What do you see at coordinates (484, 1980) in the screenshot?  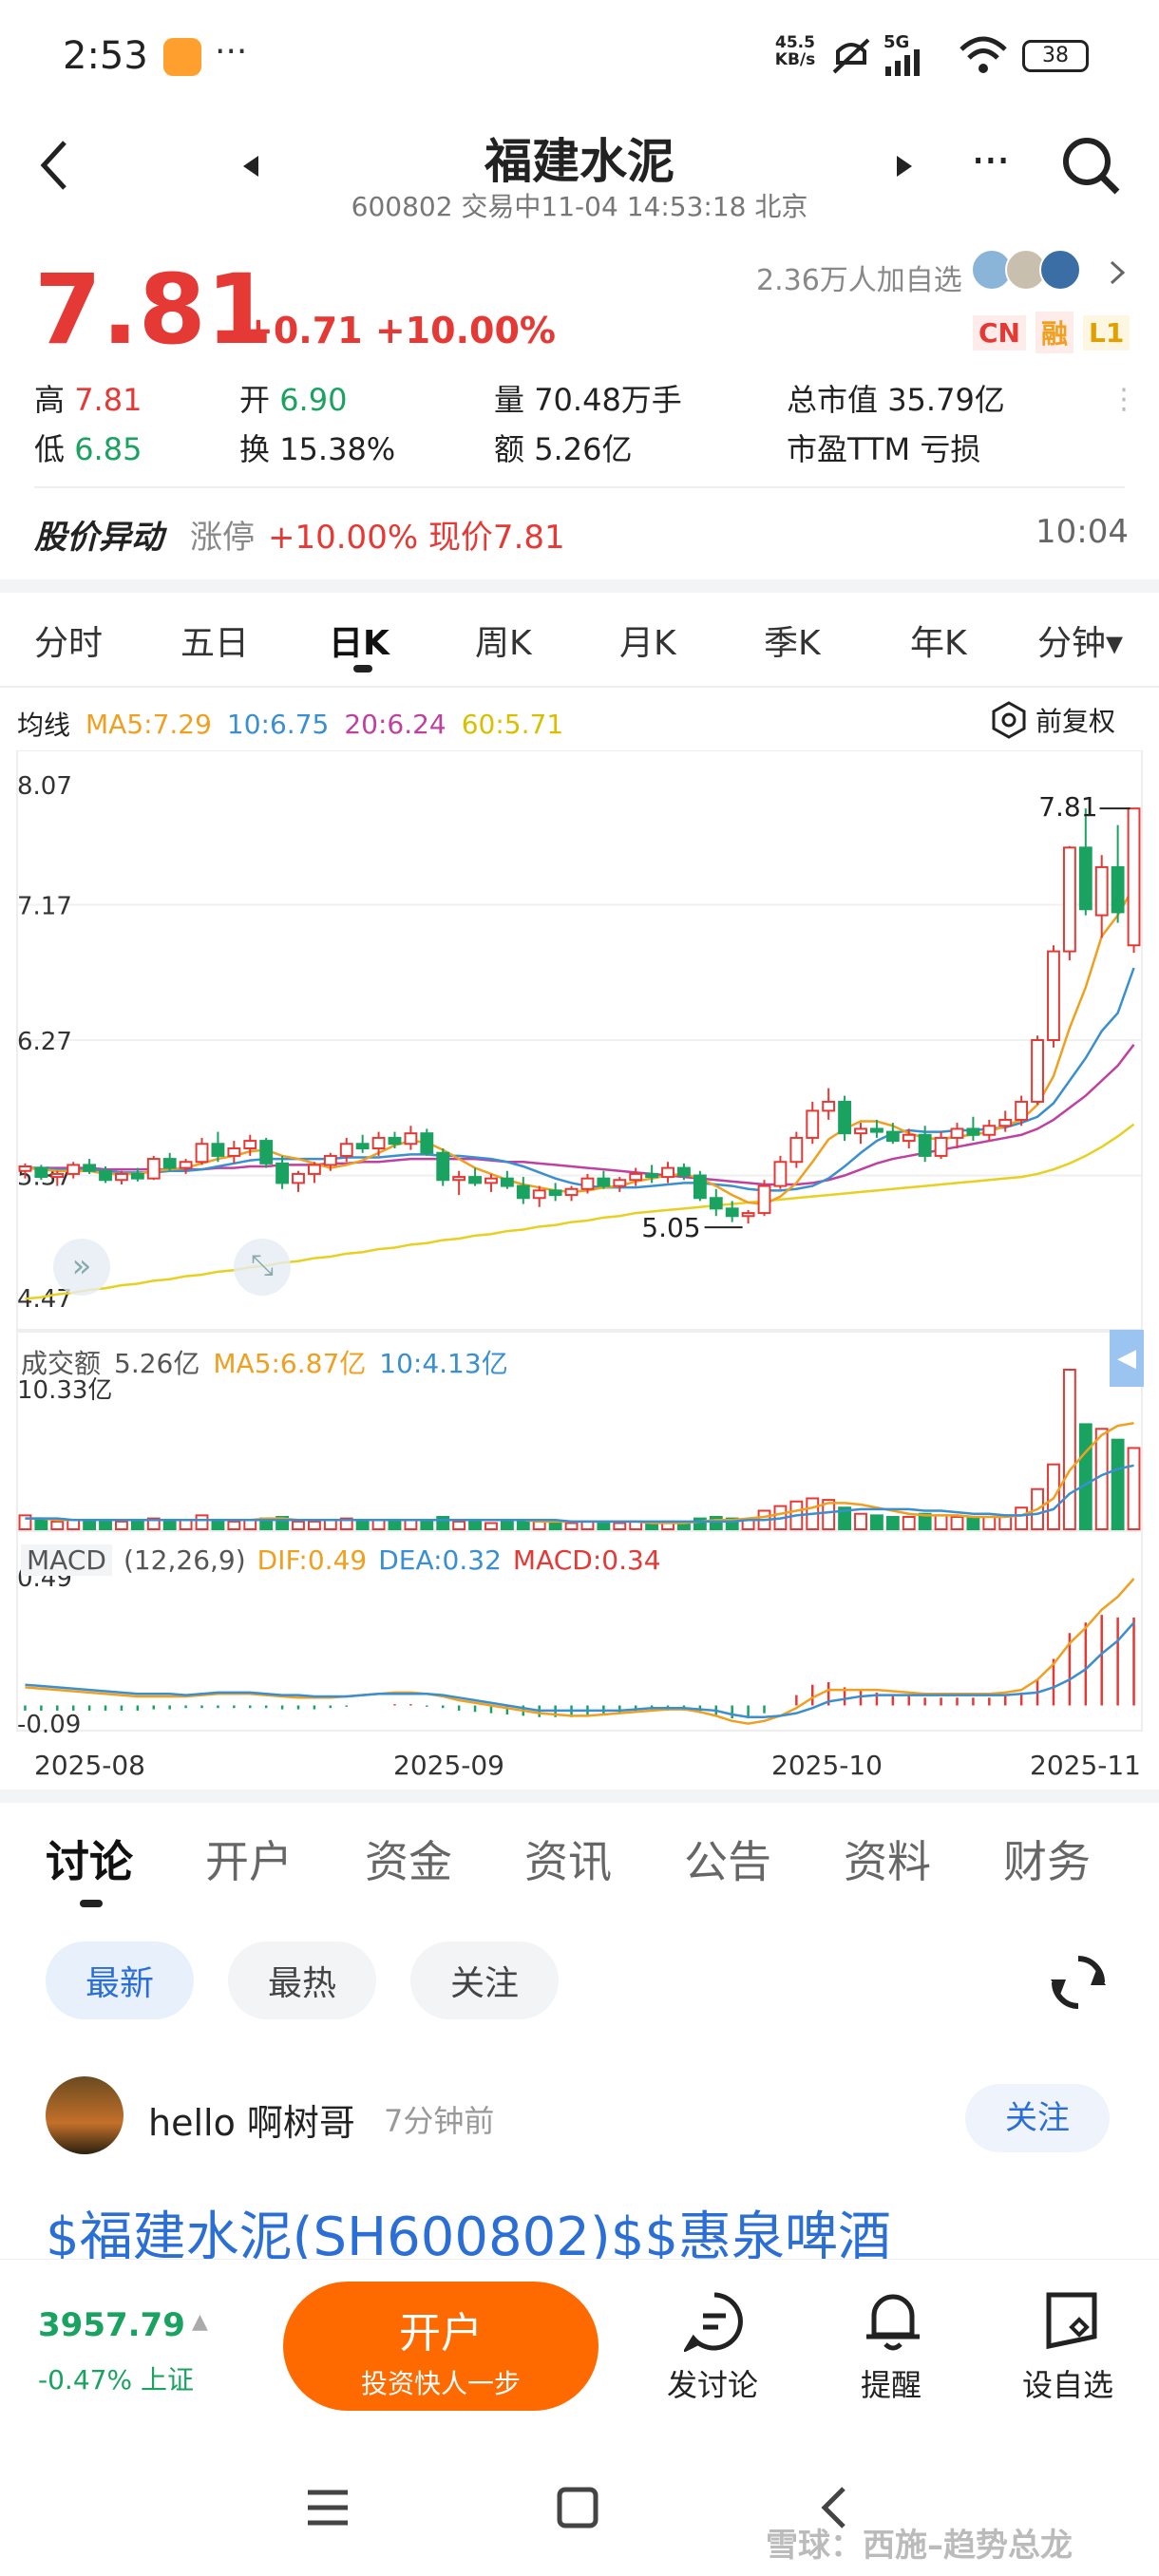 I see `chip-following: 关注` at bounding box center [484, 1980].